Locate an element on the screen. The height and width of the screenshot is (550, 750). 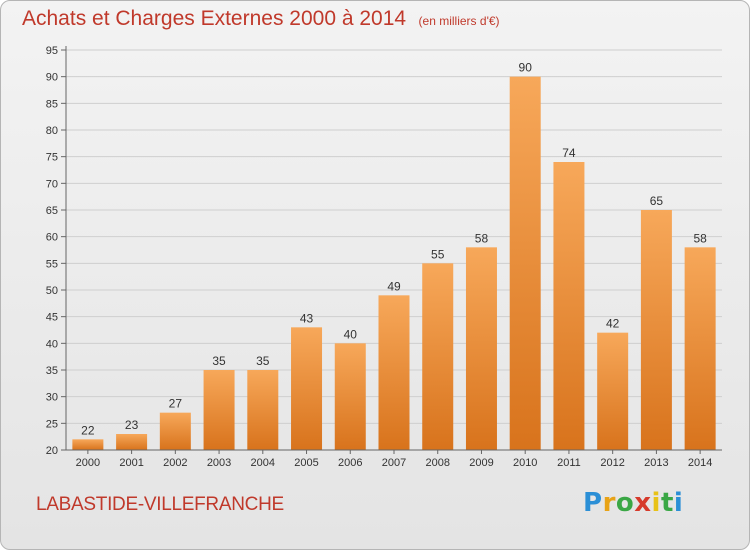
bar-2012 is located at coordinates (613, 391).